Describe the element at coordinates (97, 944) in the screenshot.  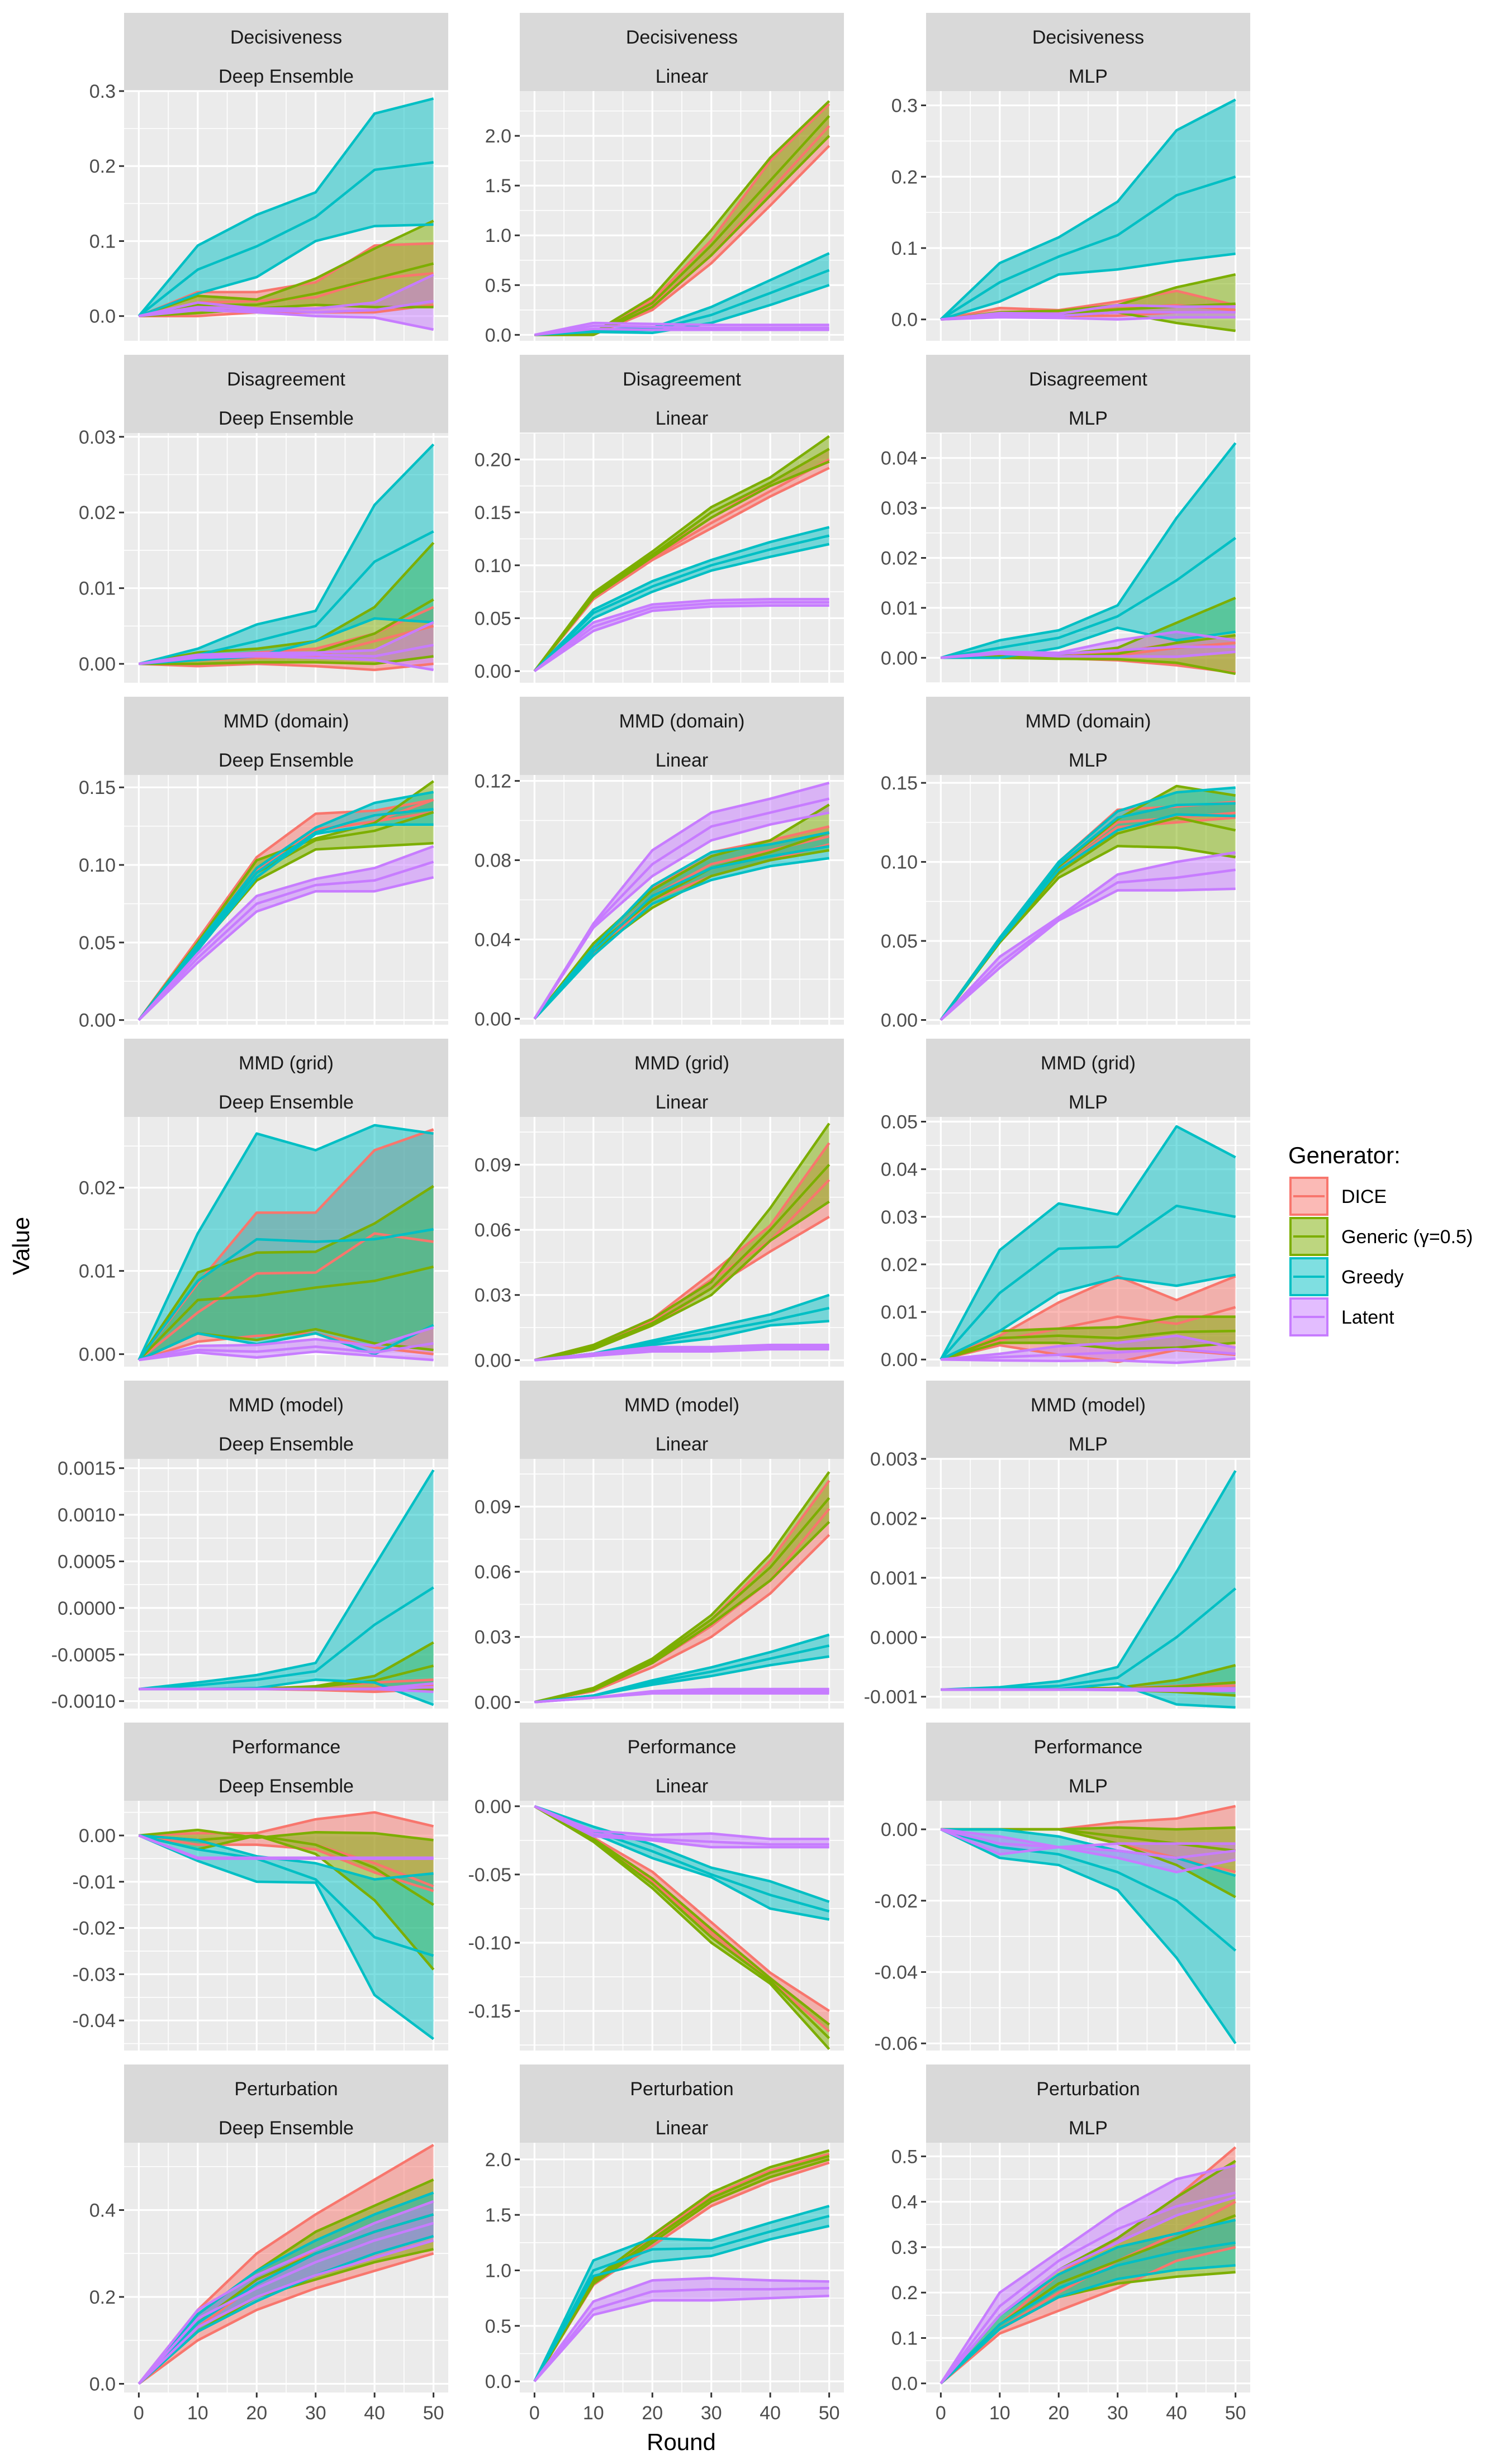
I see `y-tick-label: 0.05` at that location.